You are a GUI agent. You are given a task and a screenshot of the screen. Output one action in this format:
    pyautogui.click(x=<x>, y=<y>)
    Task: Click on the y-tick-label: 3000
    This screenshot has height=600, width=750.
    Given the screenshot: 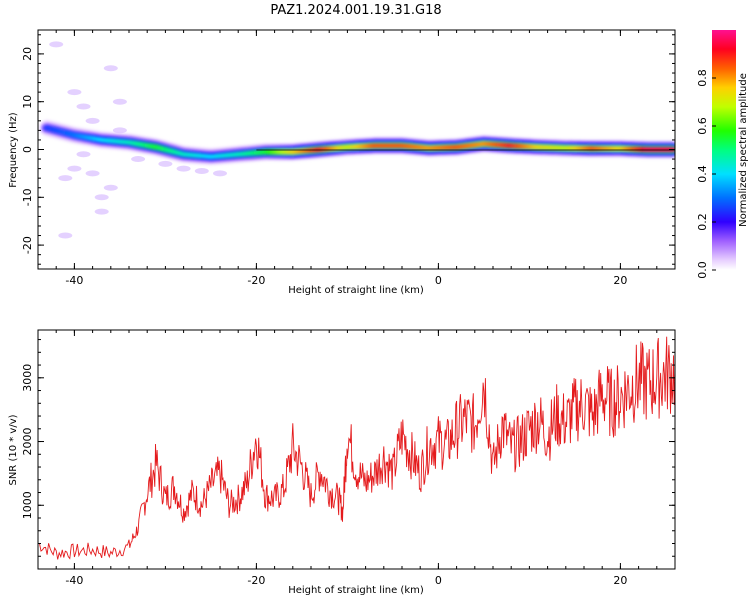 What is the action you would take?
    pyautogui.click(x=27, y=378)
    